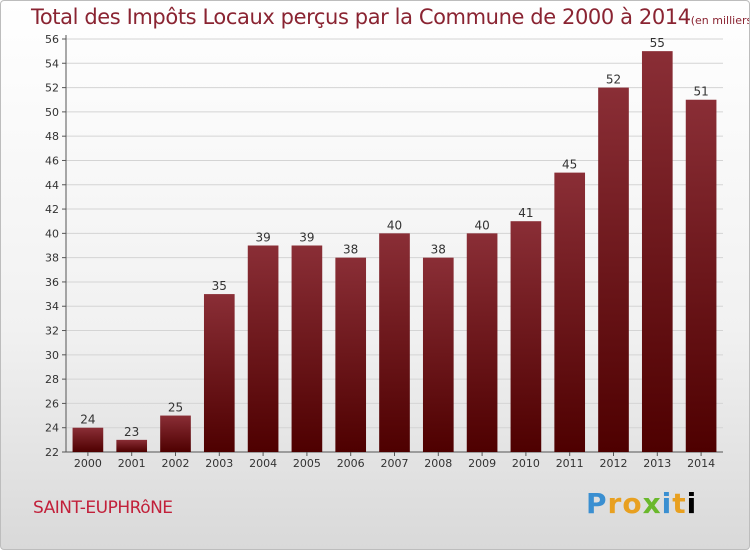 The image size is (750, 550). What do you see at coordinates (613, 270) in the screenshot?
I see `bar-2012` at bounding box center [613, 270].